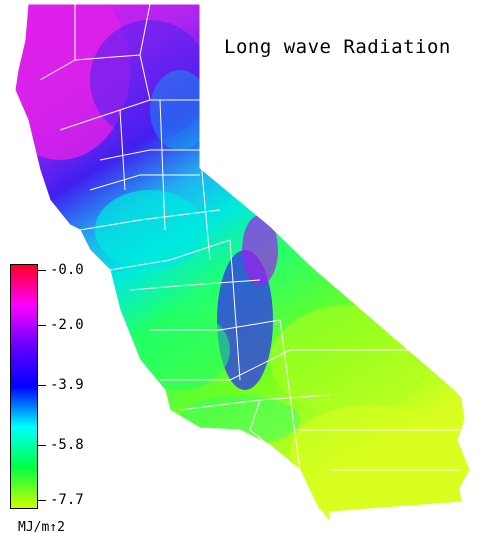  Describe the element at coordinates (67, 385) in the screenshot. I see `legend-tick-label: -3.9` at that location.